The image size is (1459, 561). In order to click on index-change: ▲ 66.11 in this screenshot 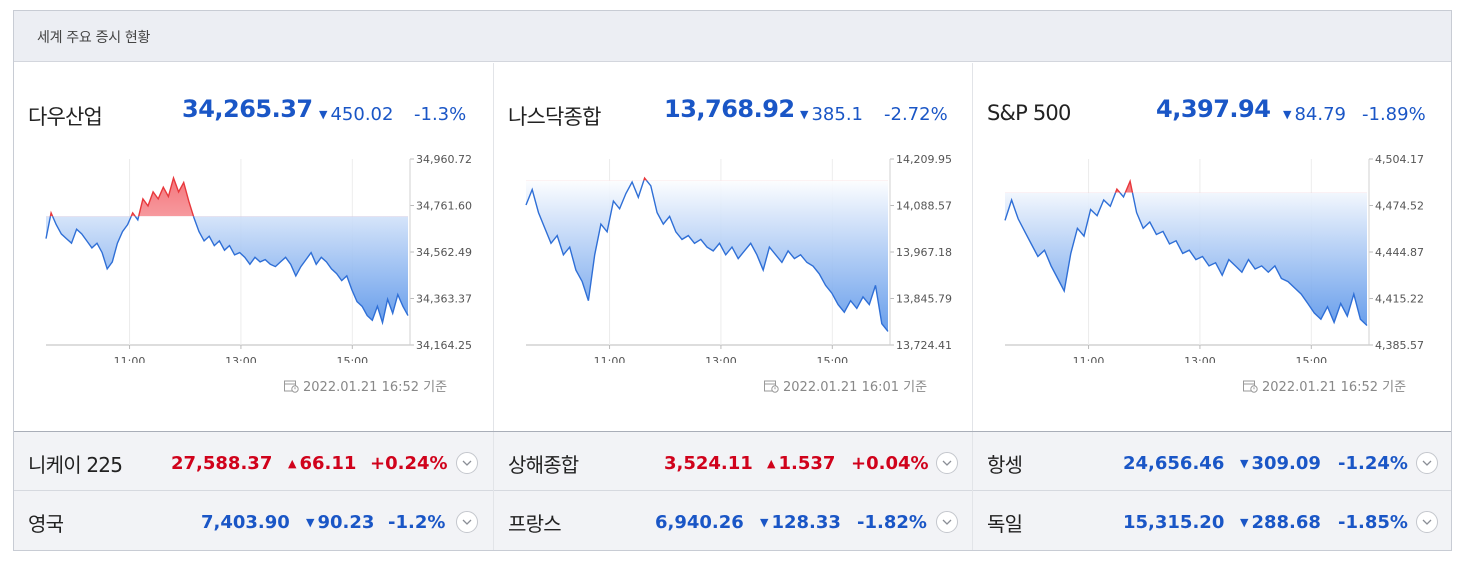, I will do `click(322, 463)`.